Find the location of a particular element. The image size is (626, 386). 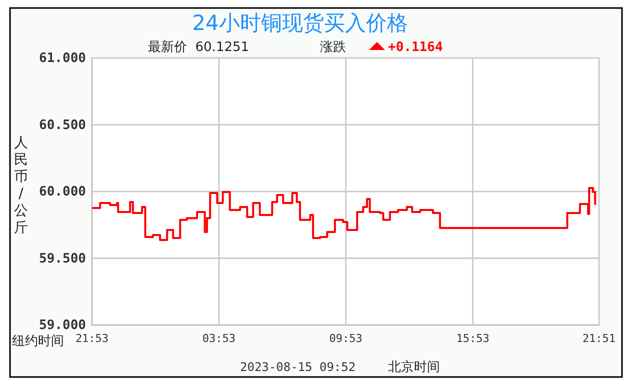

x-tick-label: 03:53 is located at coordinates (219, 338).